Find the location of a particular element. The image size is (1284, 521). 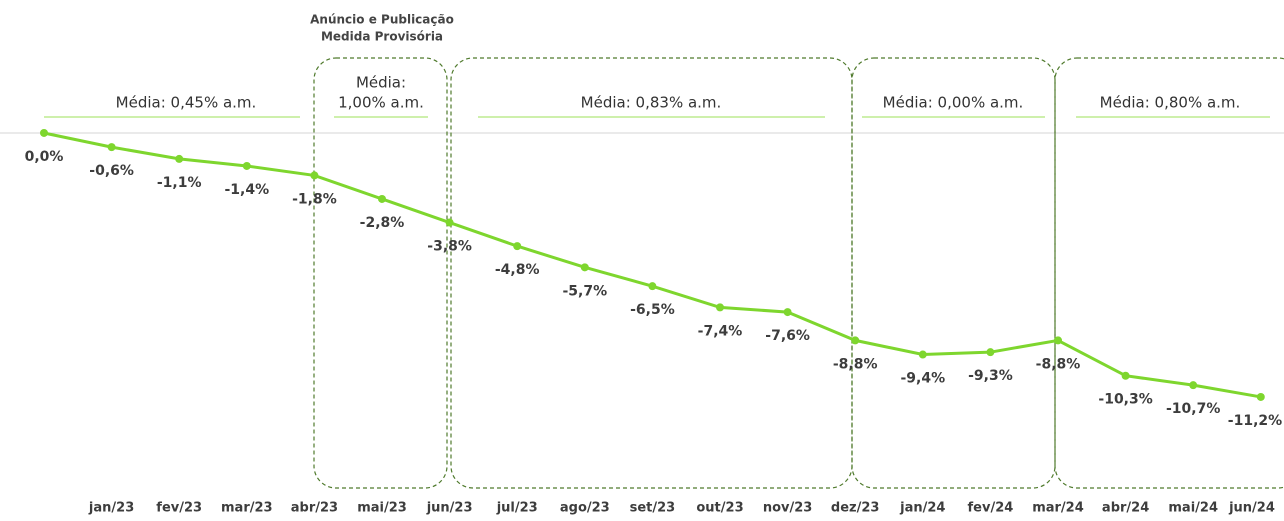

period-label: Média: 0,83% a.m. is located at coordinates (651, 103).